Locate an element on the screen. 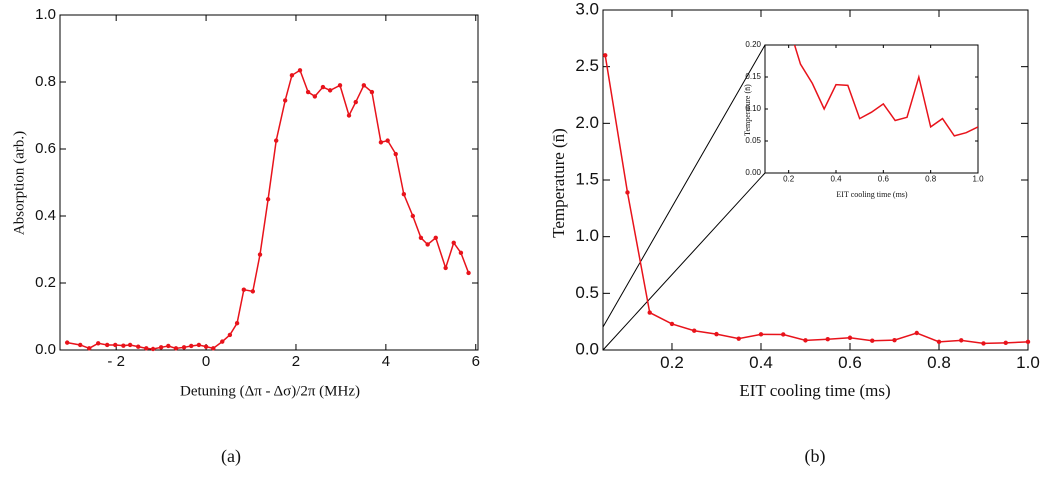 Image resolution: width=1050 pixels, height=490 pixels. y-tick-label: 0.6 is located at coordinates (45, 148).